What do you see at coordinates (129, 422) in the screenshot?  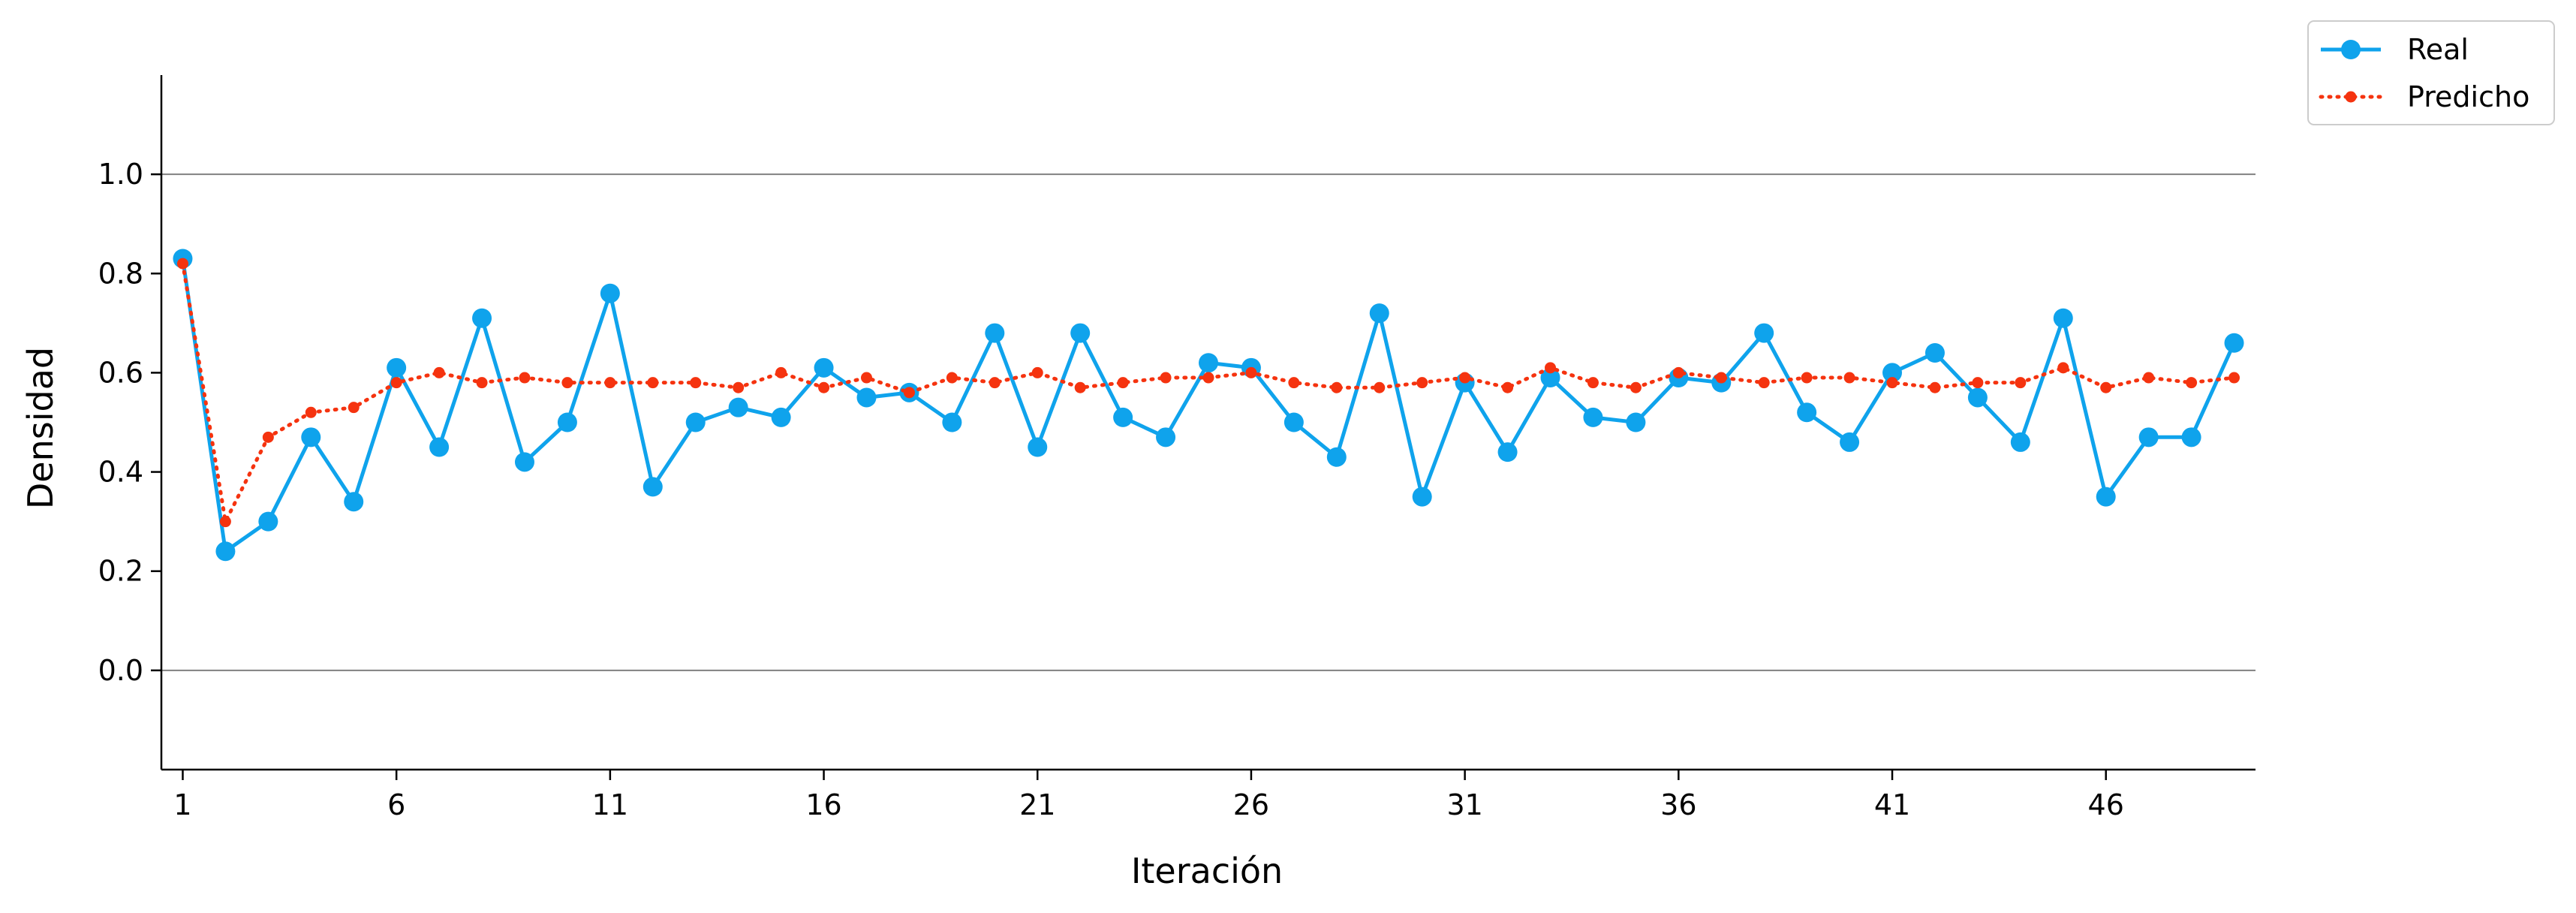 I see `y-axis-ticks: 0.0 0.2 0.4 0.6 0.8 1.0` at bounding box center [129, 422].